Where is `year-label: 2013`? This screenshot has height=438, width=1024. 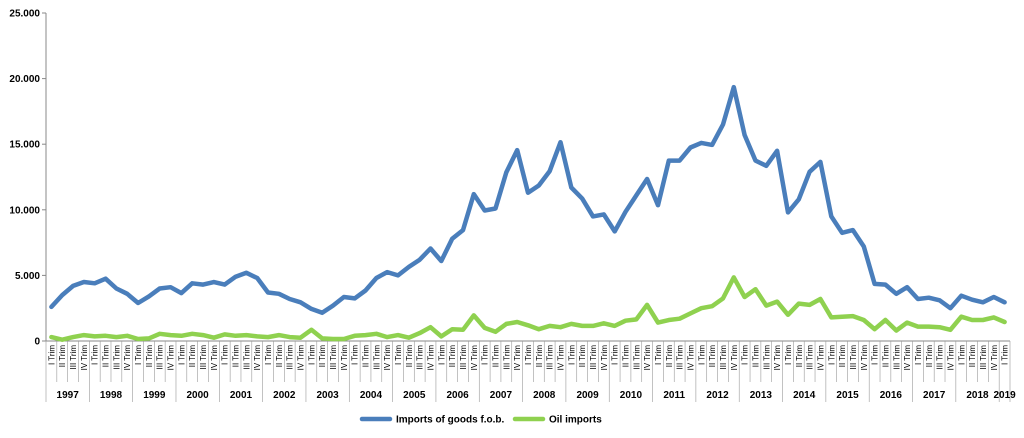 year-label: 2013 is located at coordinates (761, 395).